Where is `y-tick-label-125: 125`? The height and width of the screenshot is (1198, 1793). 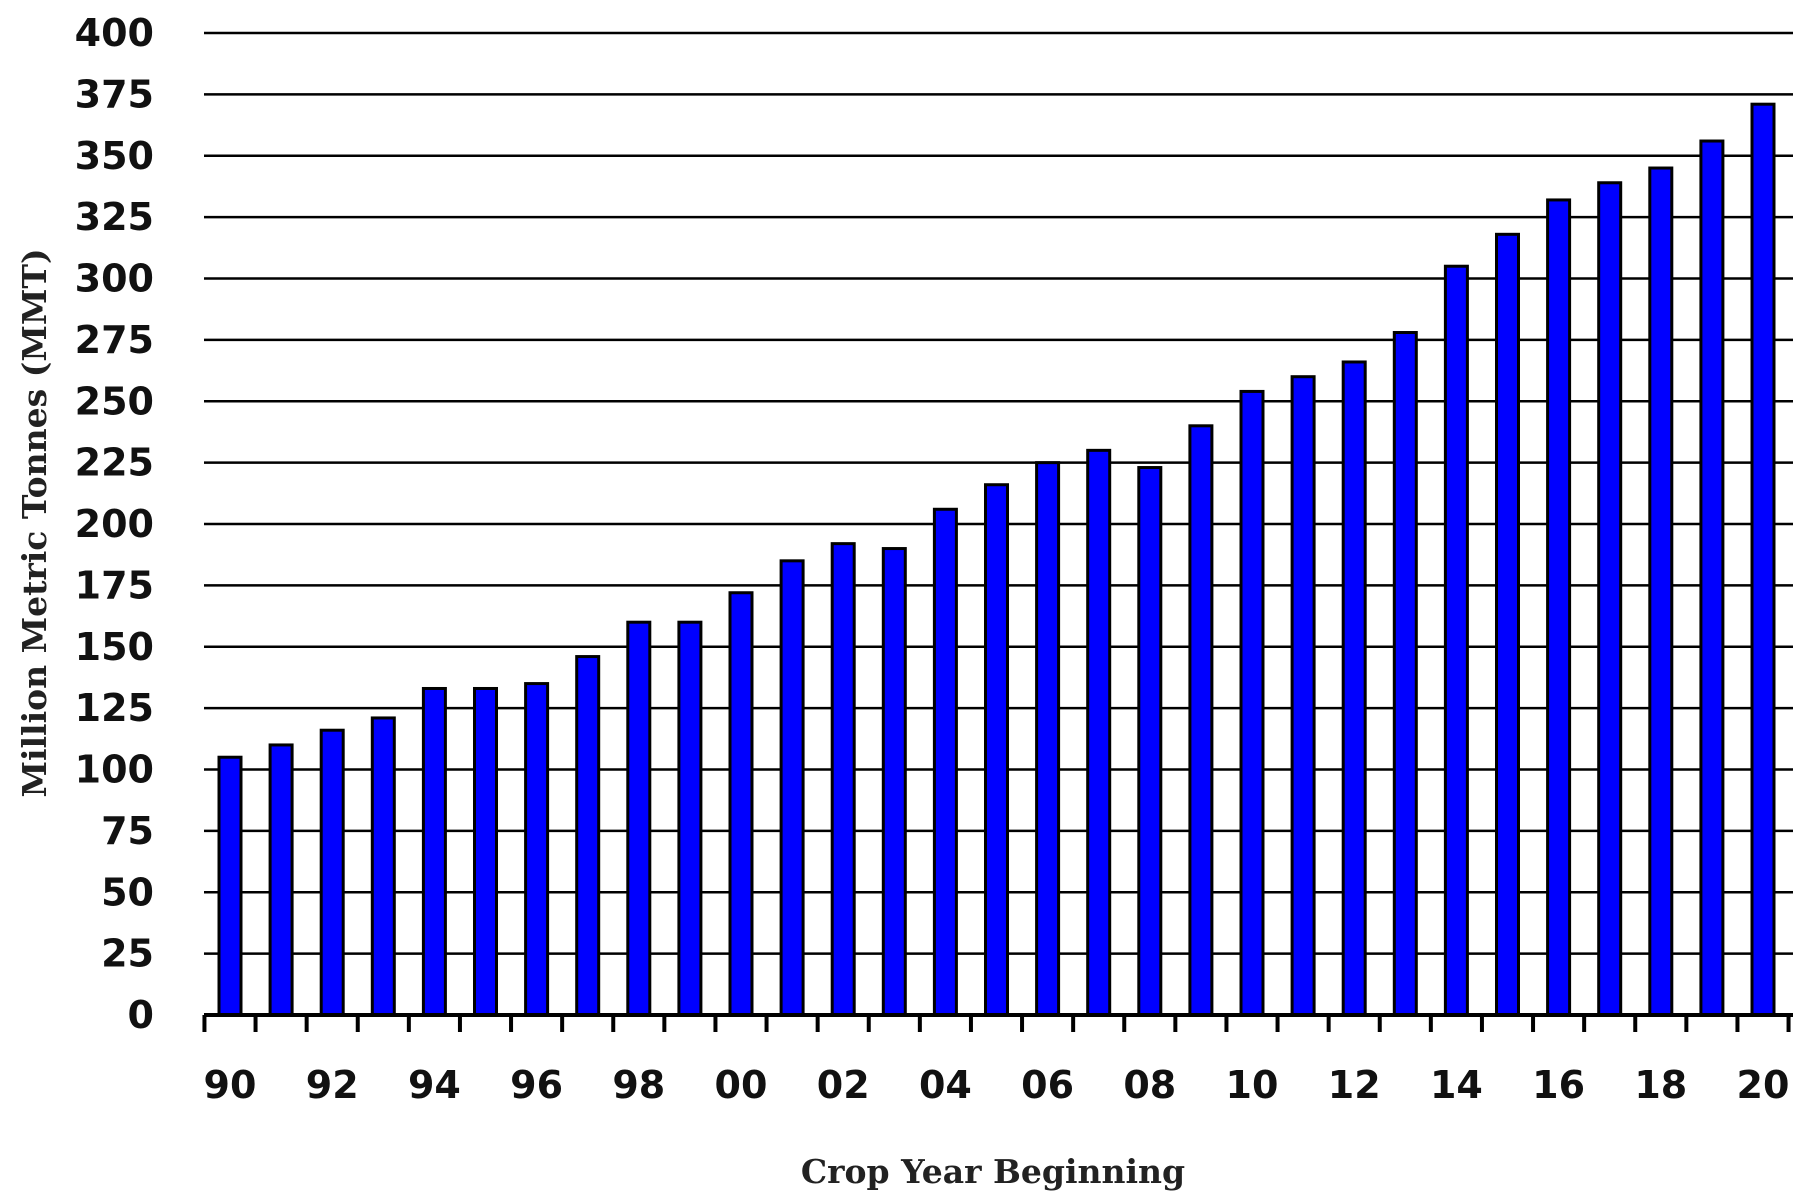 y-tick-label-125: 125 is located at coordinates (114, 708).